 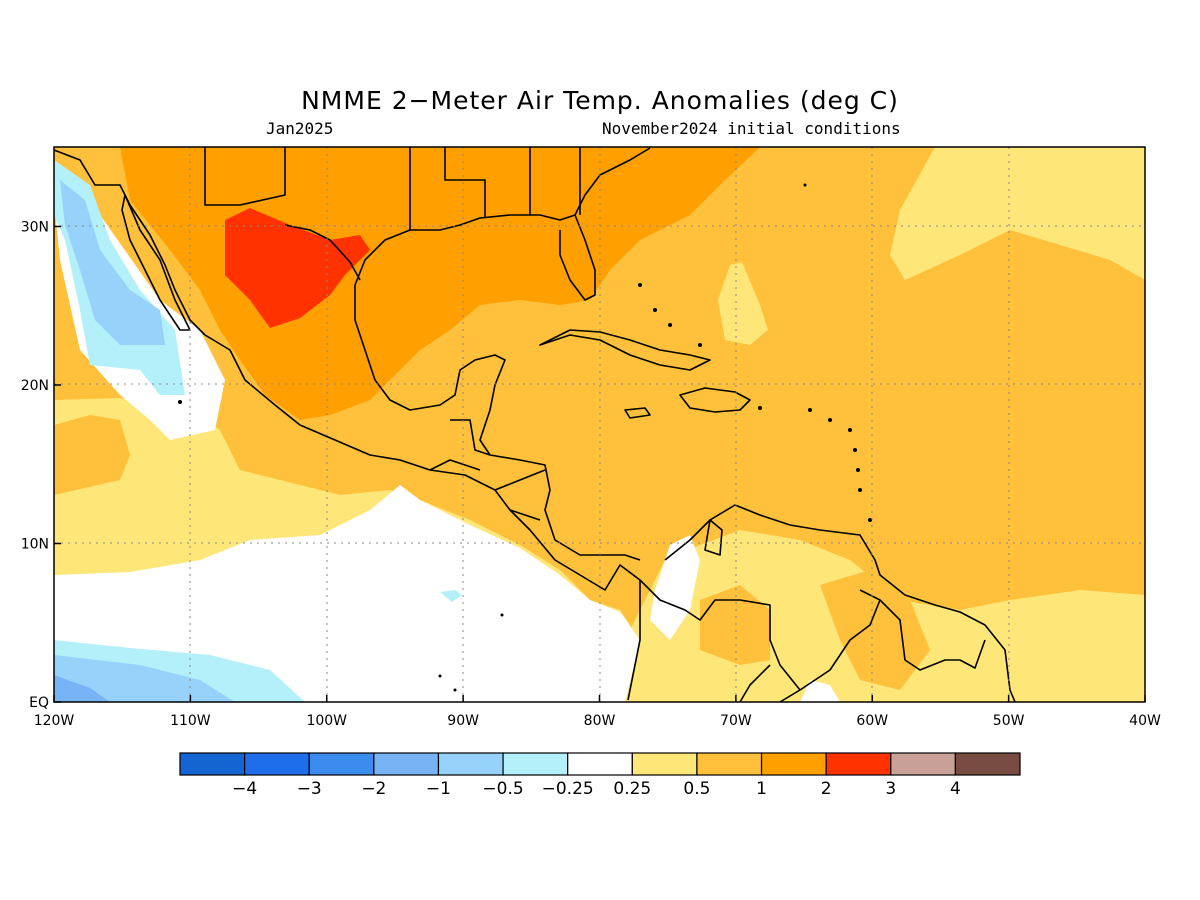 I want to click on lon-tick-label: 120W, so click(x=54, y=721).